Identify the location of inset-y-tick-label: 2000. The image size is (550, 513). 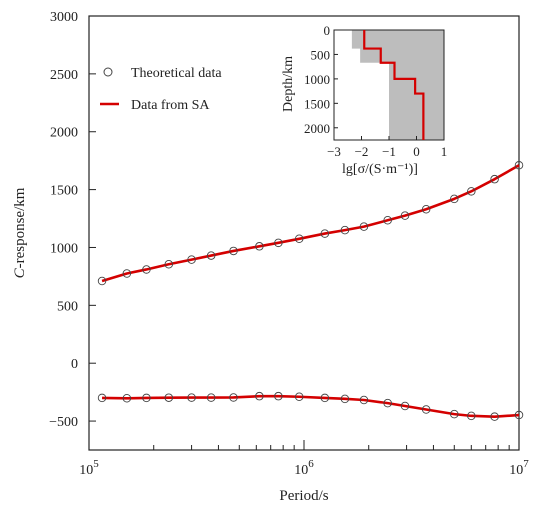
(317, 128).